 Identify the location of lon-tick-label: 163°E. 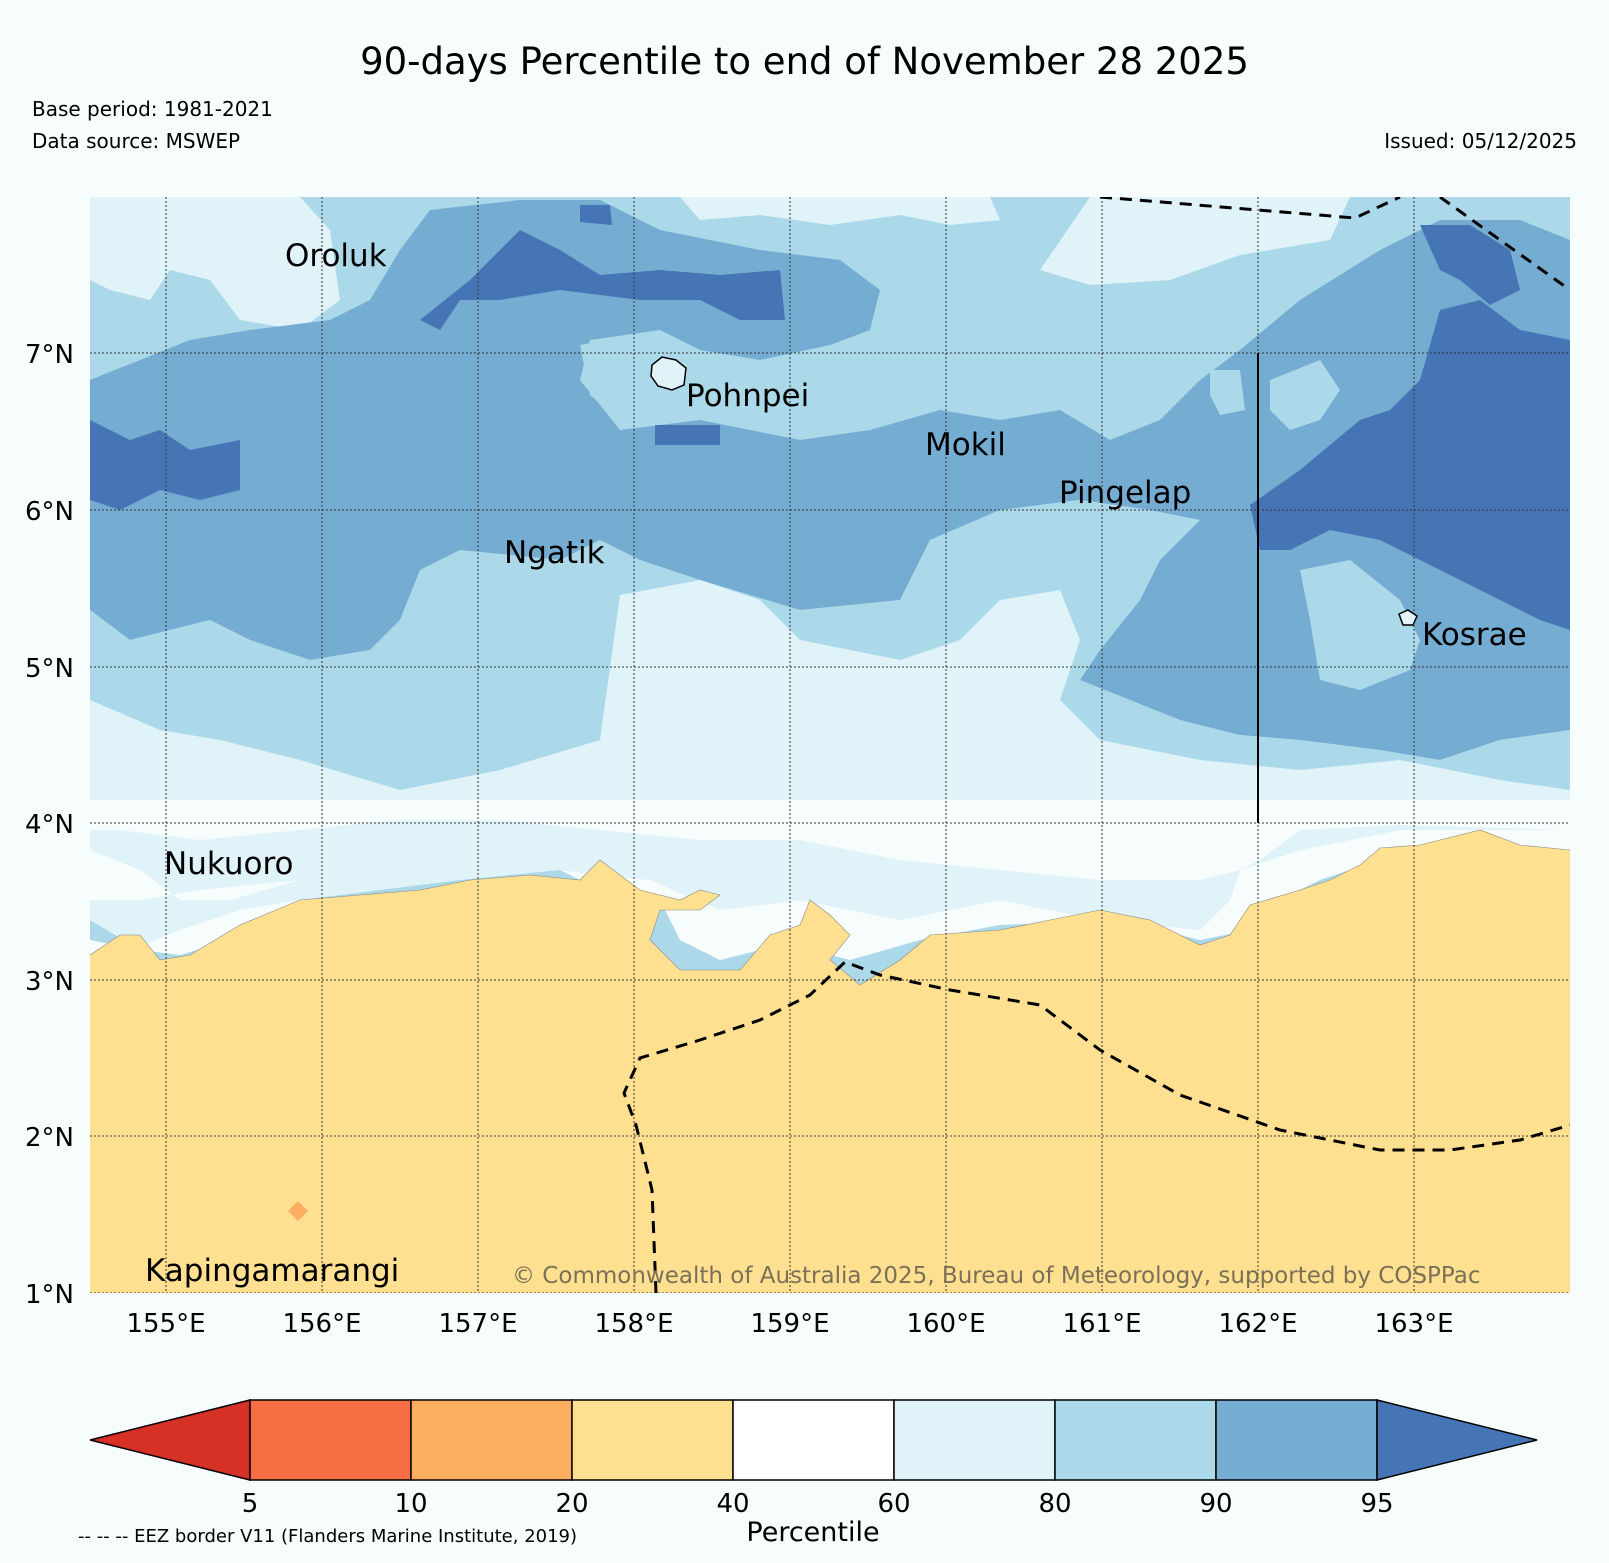
(1413, 1324).